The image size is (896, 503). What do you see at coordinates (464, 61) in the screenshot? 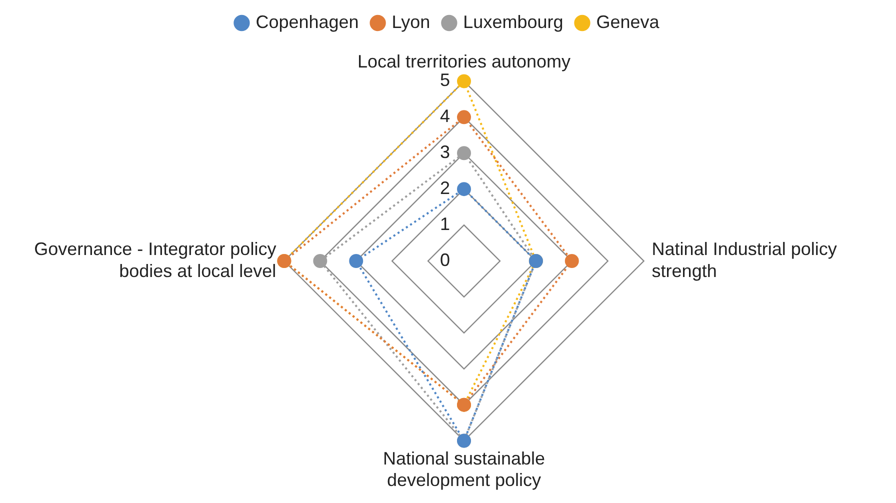
I see `spoke-label: Local trerritories autonomy` at bounding box center [464, 61].